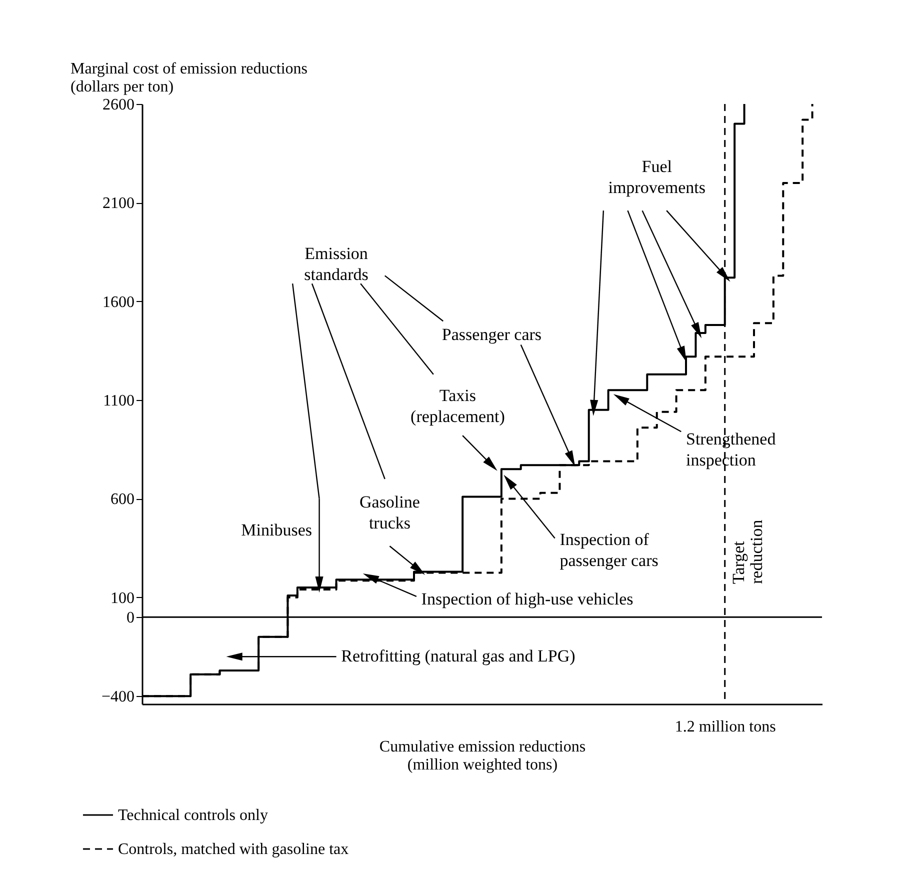  I want to click on annotation: Minibuses, so click(276, 530).